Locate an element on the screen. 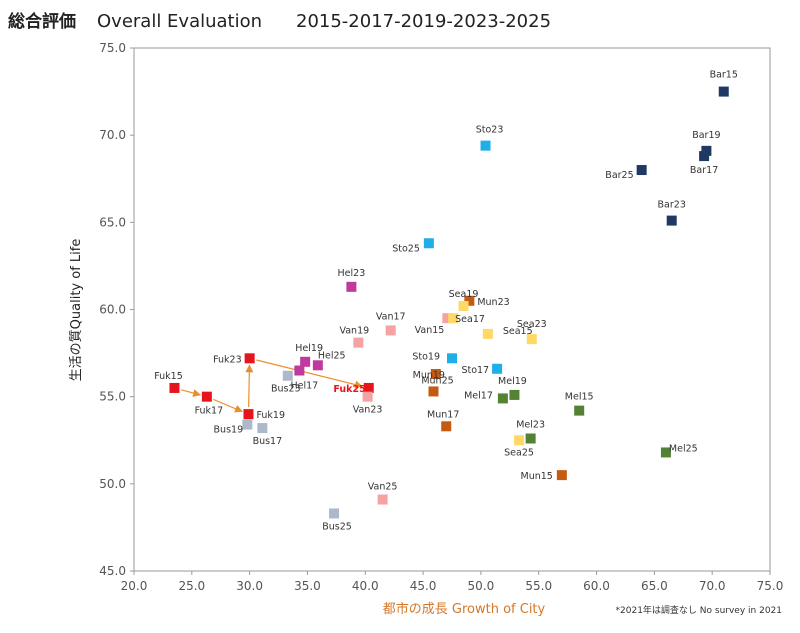 Image resolution: width=800 pixels, height=633 pixels. point-label-van19: Van19 is located at coordinates (354, 331).